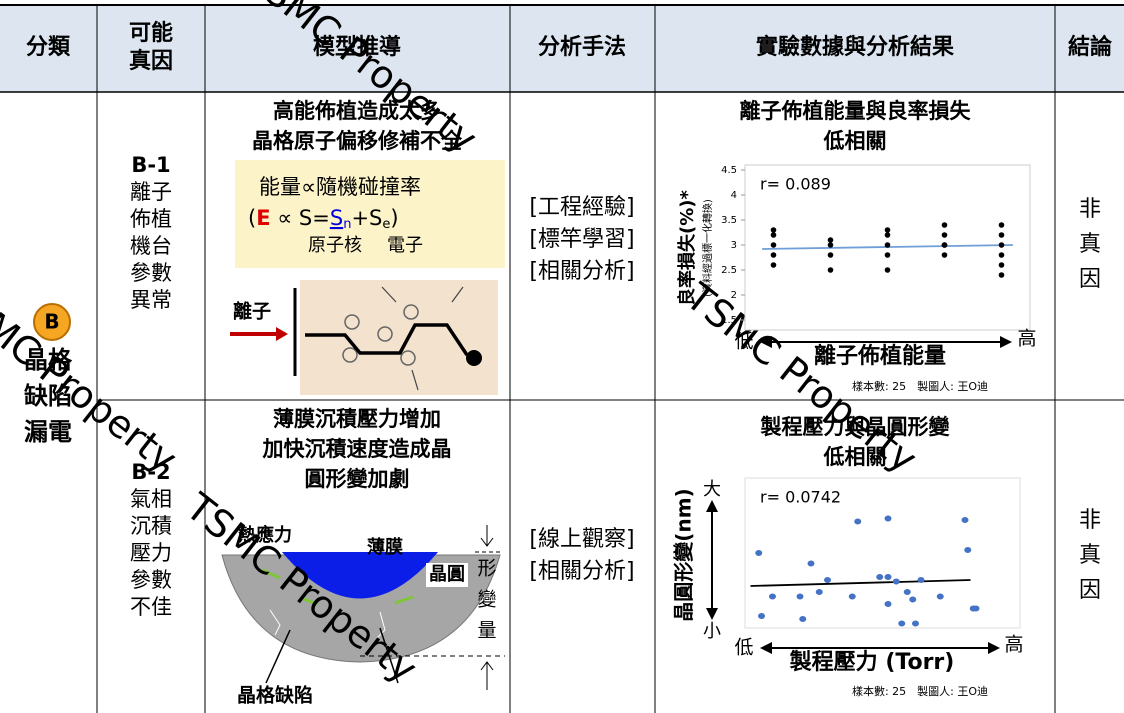  Describe the element at coordinates (734, 245) in the screenshot. I see `y-tick-label: 3` at that location.